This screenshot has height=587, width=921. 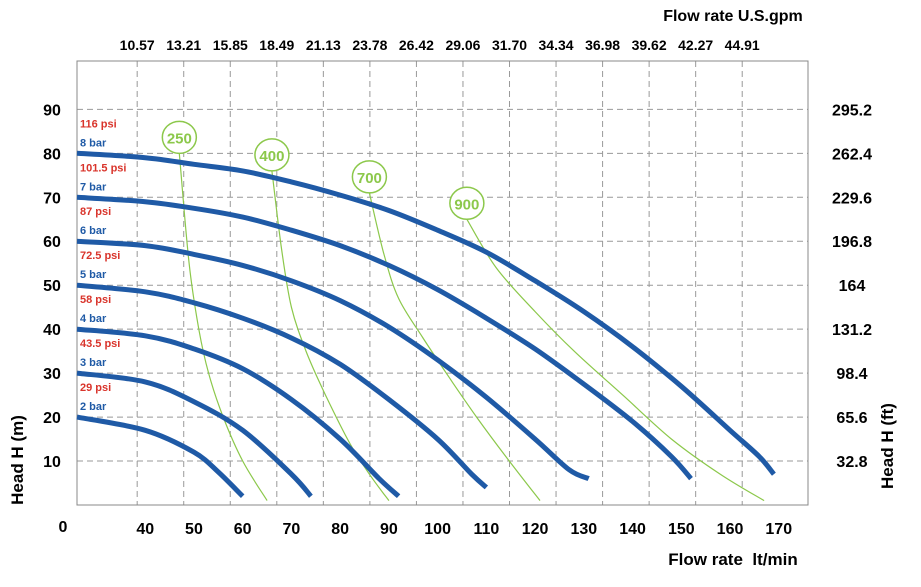 I want to click on top-tick-label: 15.85, so click(x=230, y=45).